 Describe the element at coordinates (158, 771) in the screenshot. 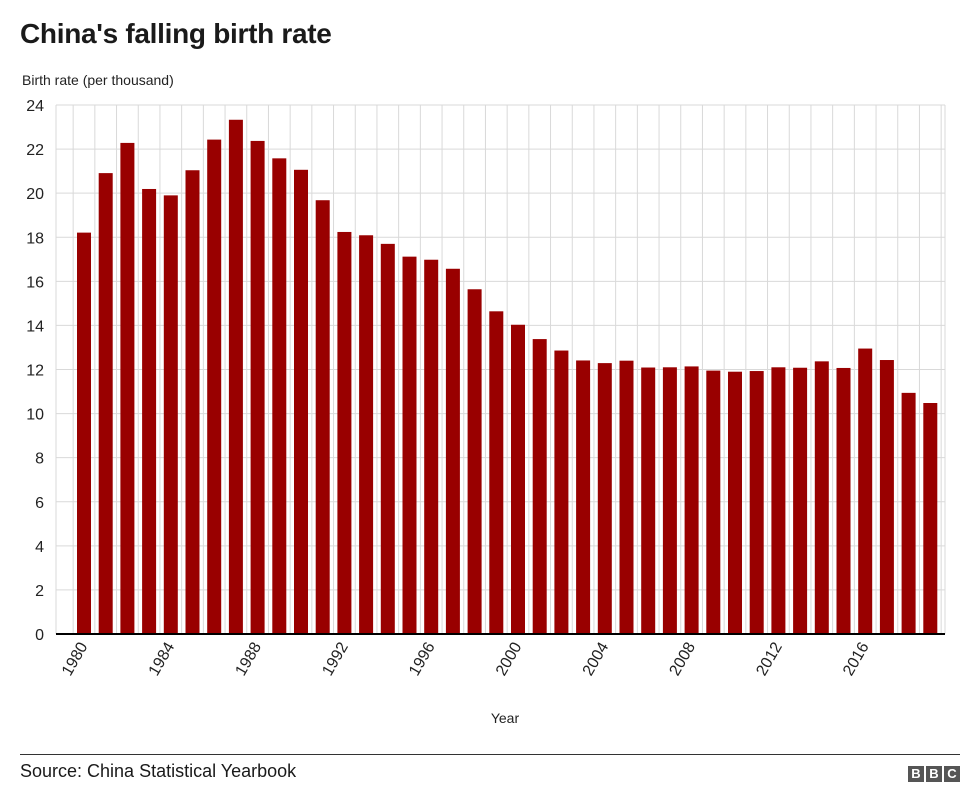

I see `source-note: Source: China Statistical Yearbook` at that location.